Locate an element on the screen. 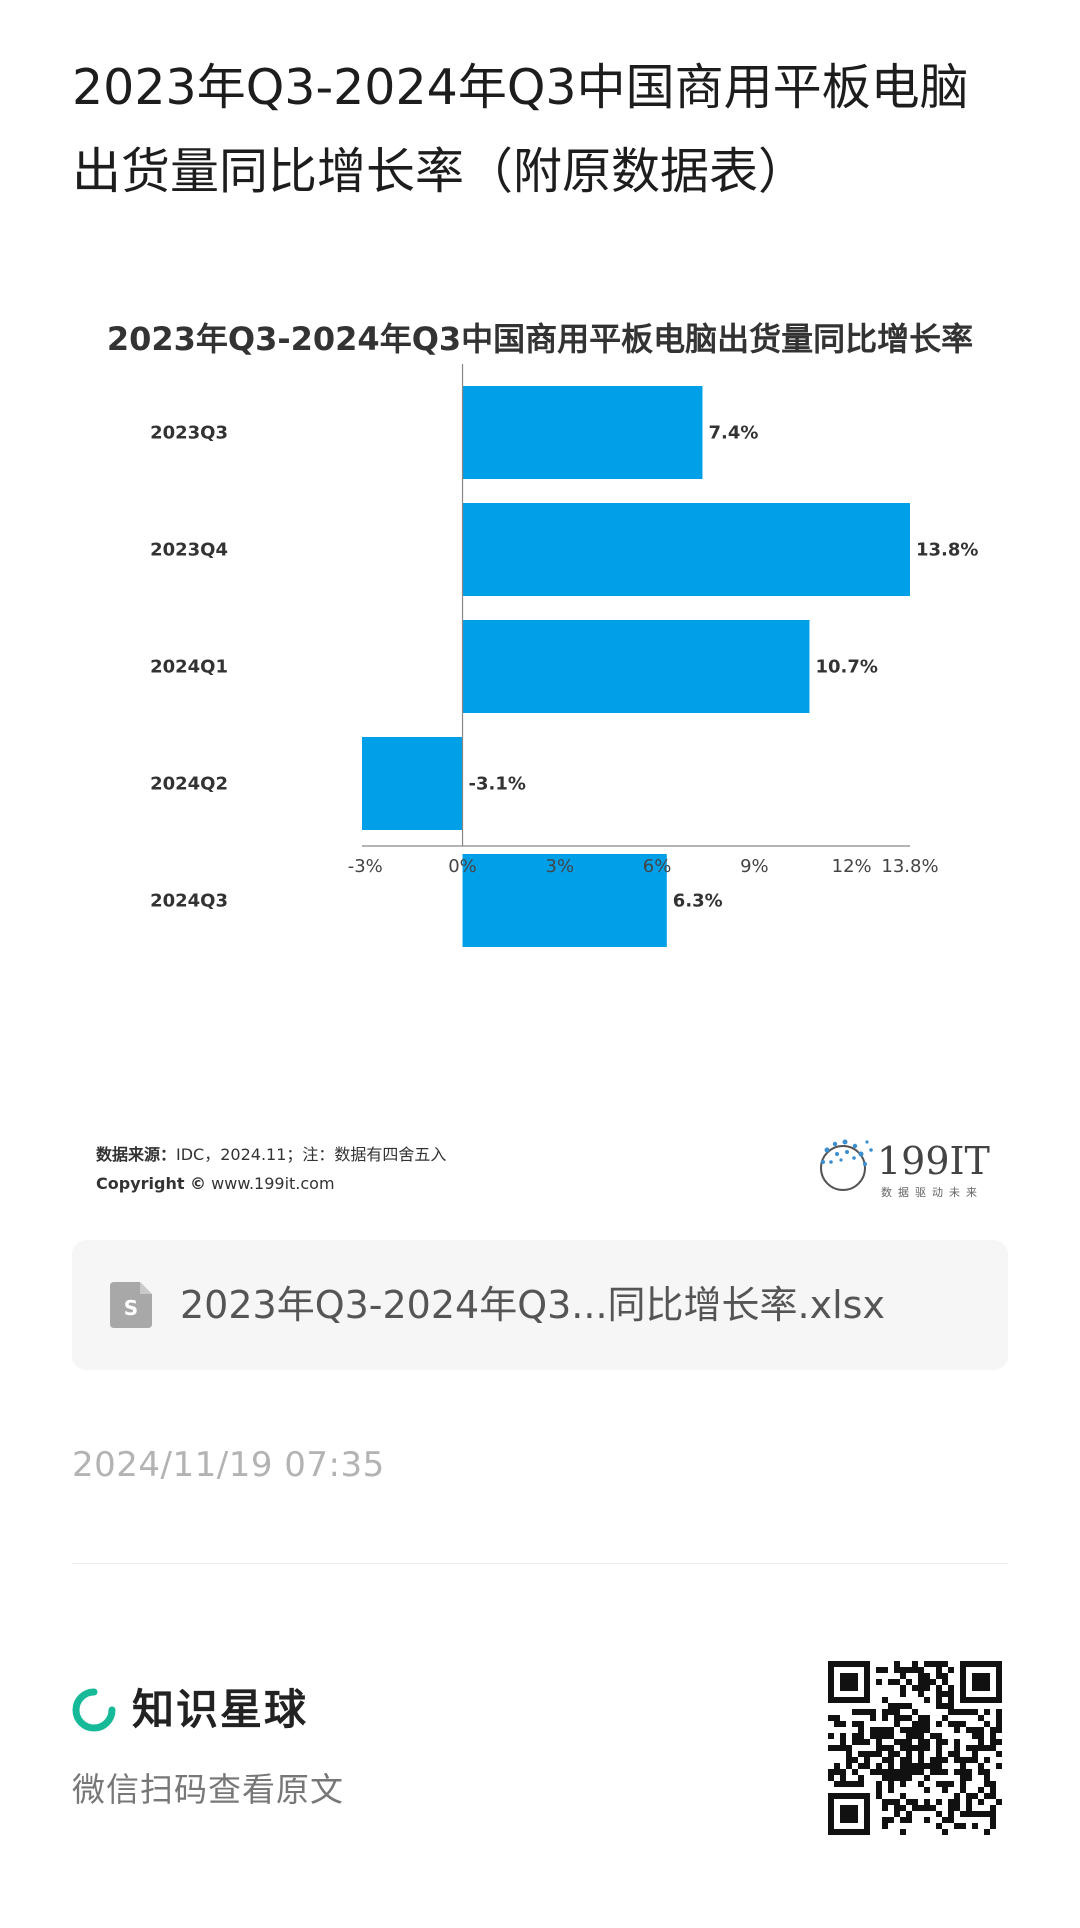 The width and height of the screenshot is (1080, 1928). category-label: 2023Q4 is located at coordinates (189, 550).